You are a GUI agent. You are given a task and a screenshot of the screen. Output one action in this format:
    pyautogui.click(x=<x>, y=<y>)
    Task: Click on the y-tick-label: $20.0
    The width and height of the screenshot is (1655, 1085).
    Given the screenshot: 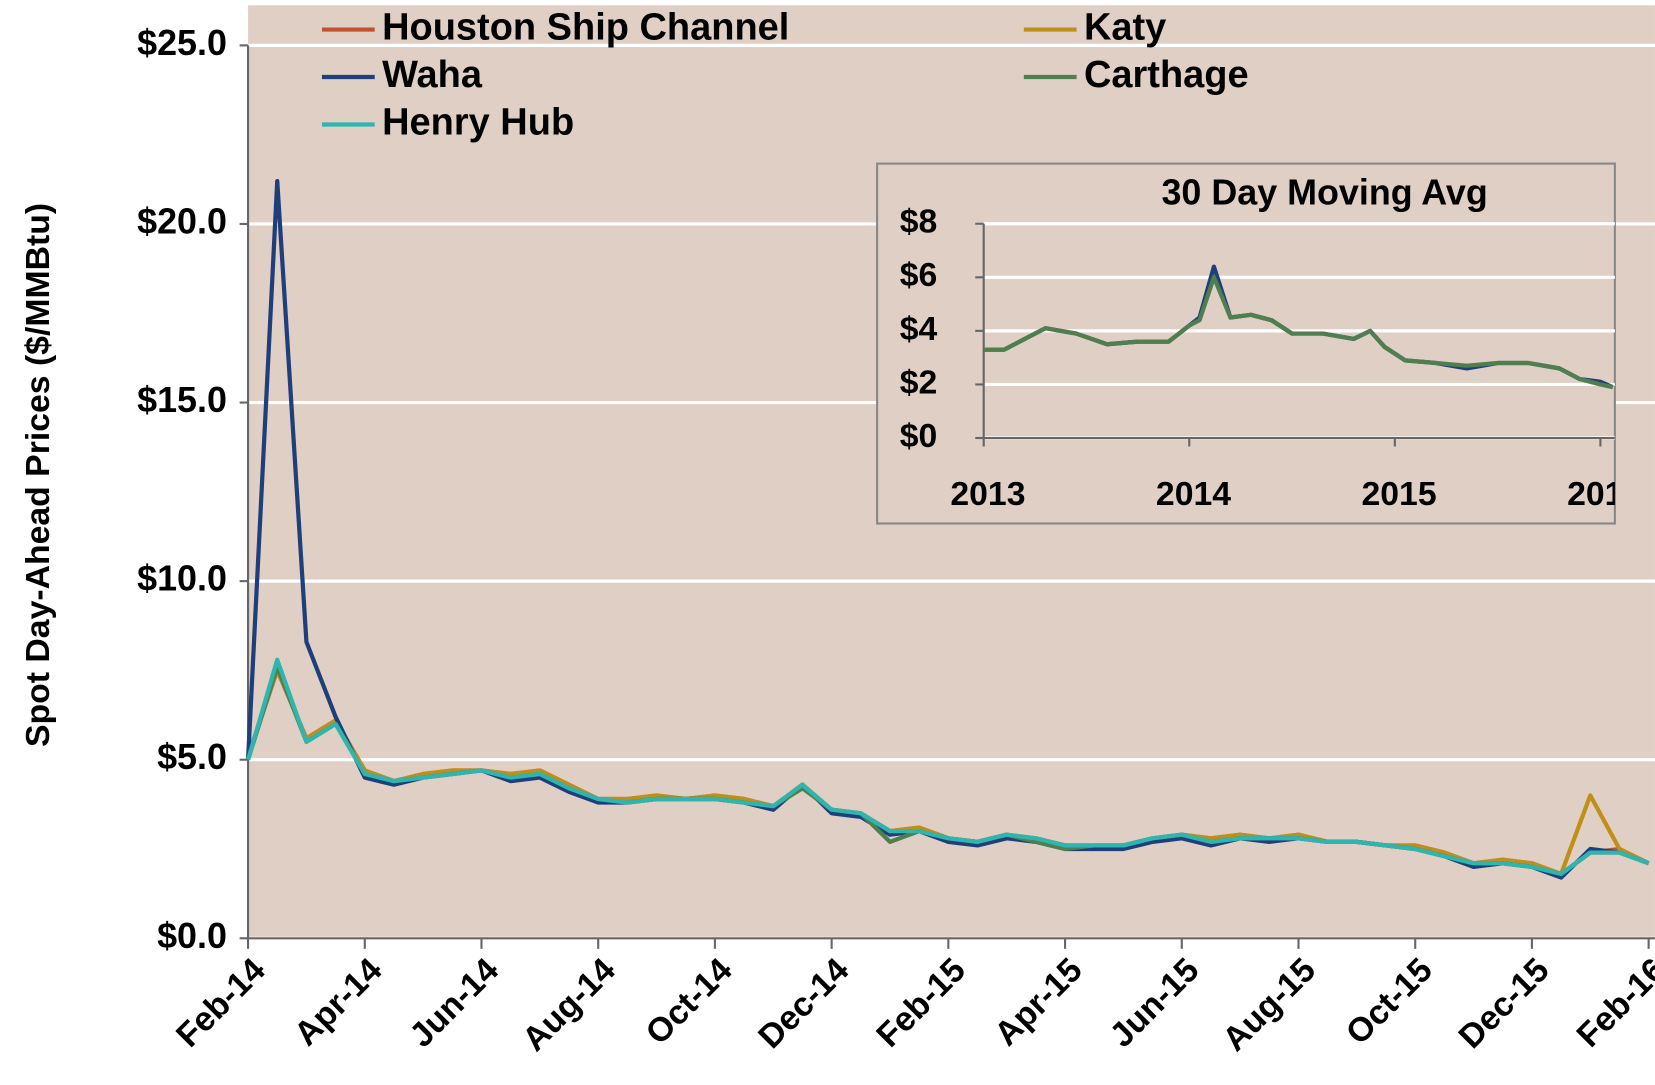 What is the action you would take?
    pyautogui.click(x=182, y=221)
    